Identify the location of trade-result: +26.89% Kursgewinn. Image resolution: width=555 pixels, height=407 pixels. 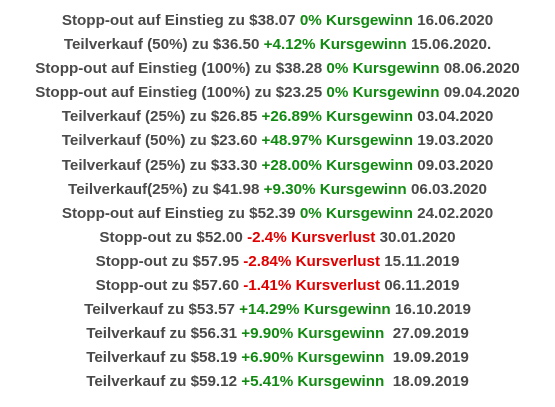
(337, 117).